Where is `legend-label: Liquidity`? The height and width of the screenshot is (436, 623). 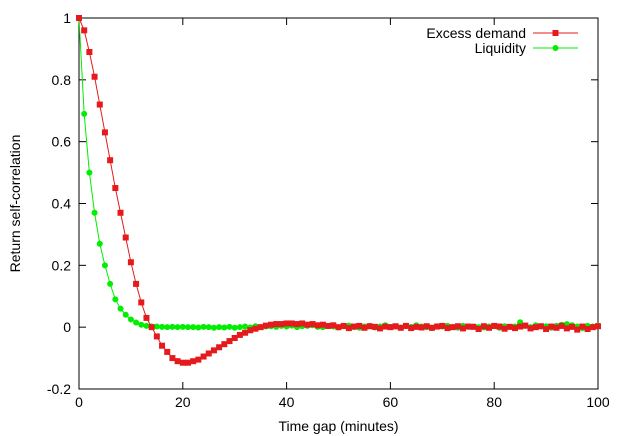 legend-label: Liquidity is located at coordinates (500, 48).